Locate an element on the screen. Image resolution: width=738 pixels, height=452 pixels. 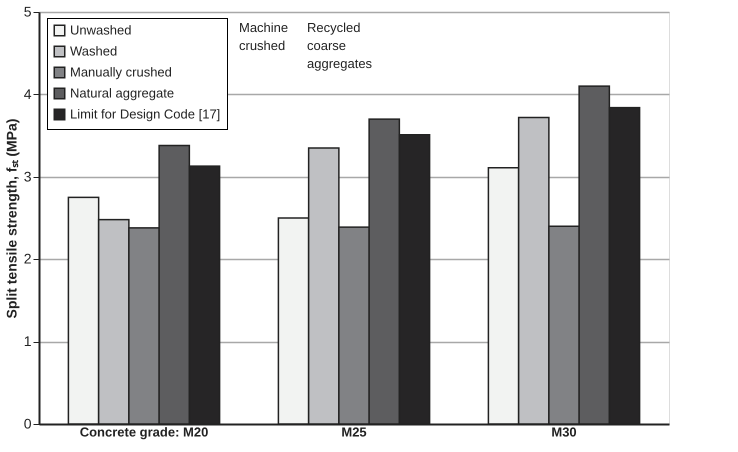
x-tick-label: M30 is located at coordinates (564, 432).